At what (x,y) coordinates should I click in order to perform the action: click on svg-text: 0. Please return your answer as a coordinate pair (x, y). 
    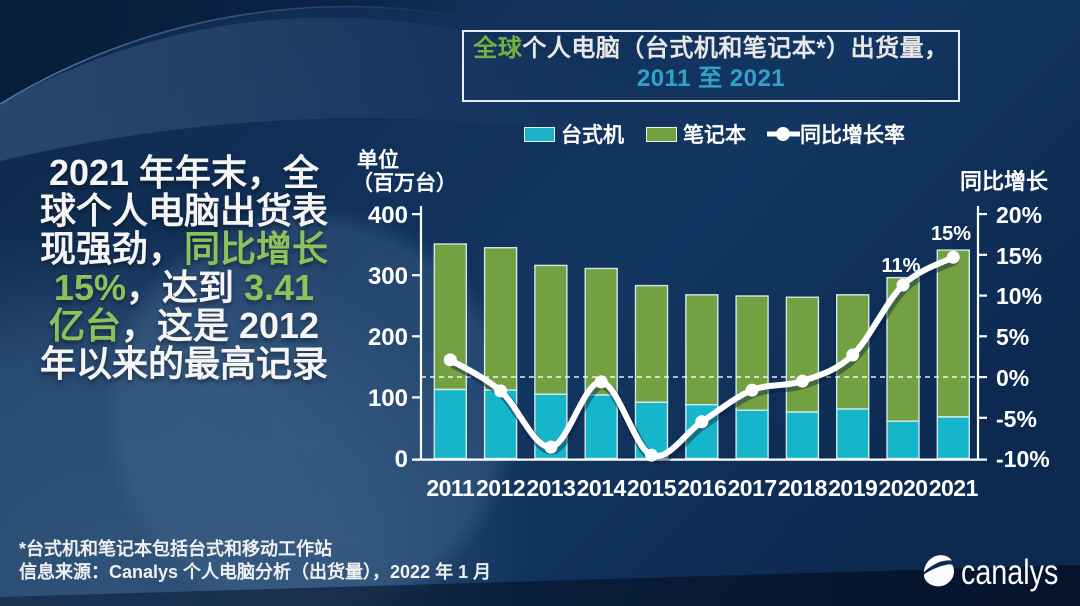
    Looking at the image, I should click on (401, 459).